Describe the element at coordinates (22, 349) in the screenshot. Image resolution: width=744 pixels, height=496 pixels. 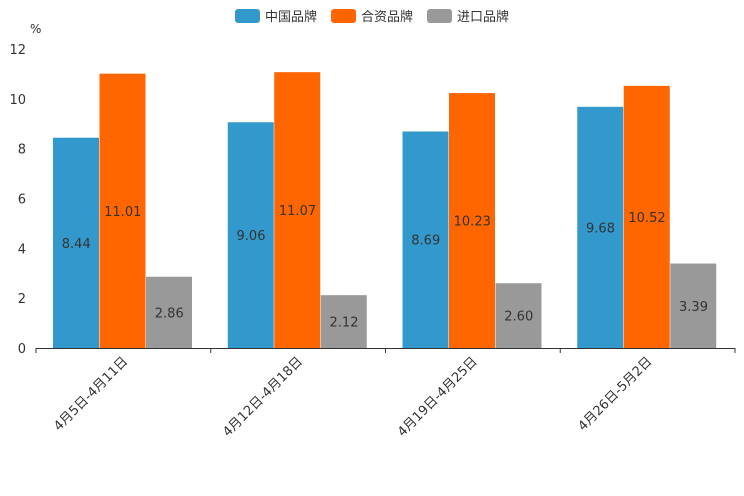
I see `y-tick-label: 0` at that location.